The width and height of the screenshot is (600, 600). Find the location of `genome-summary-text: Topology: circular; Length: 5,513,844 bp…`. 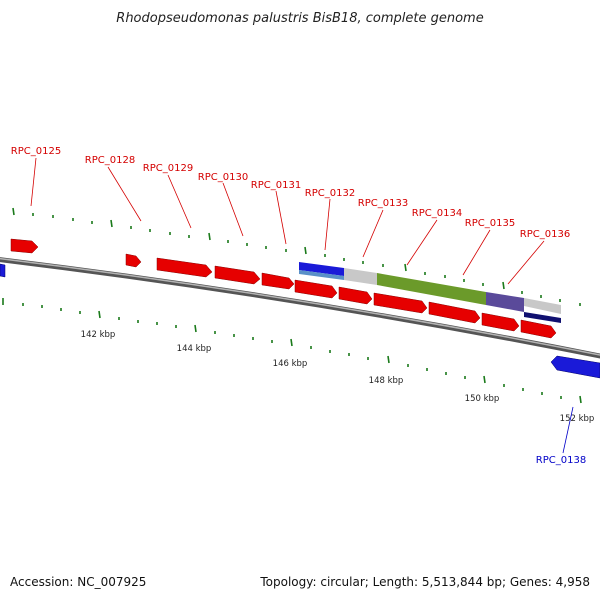

genome-summary-text: Topology: circular; Length: 5,513,844 bp… is located at coordinates (424, 582).